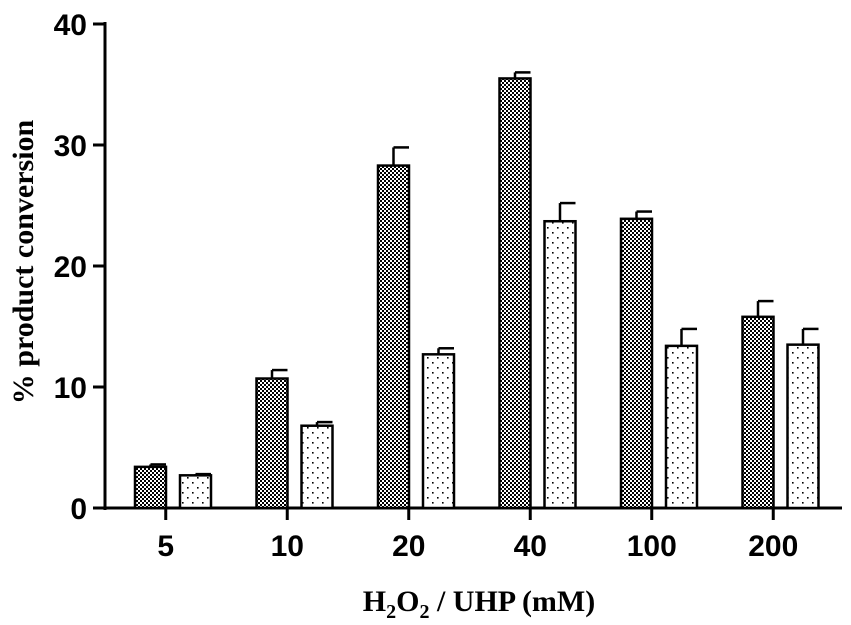 The height and width of the screenshot is (625, 851). Describe the element at coordinates (23, 261) in the screenshot. I see `y-axis-title: % product conversion` at that location.